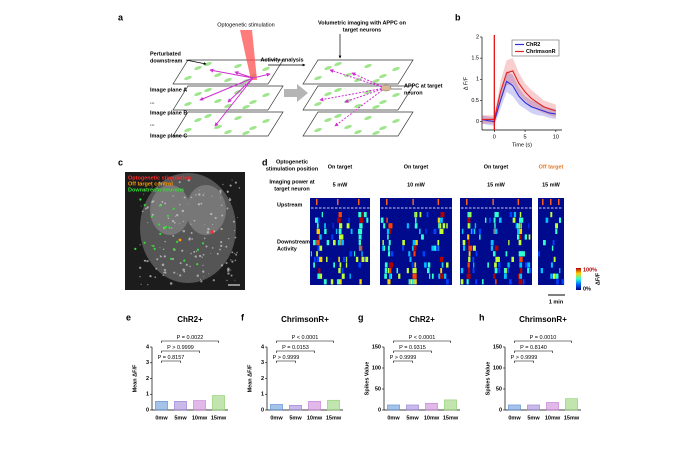 The width and height of the screenshot is (675, 450). What do you see at coordinates (262, 379) in the screenshot?
I see `y-tick-label: 2` at bounding box center [262, 379].